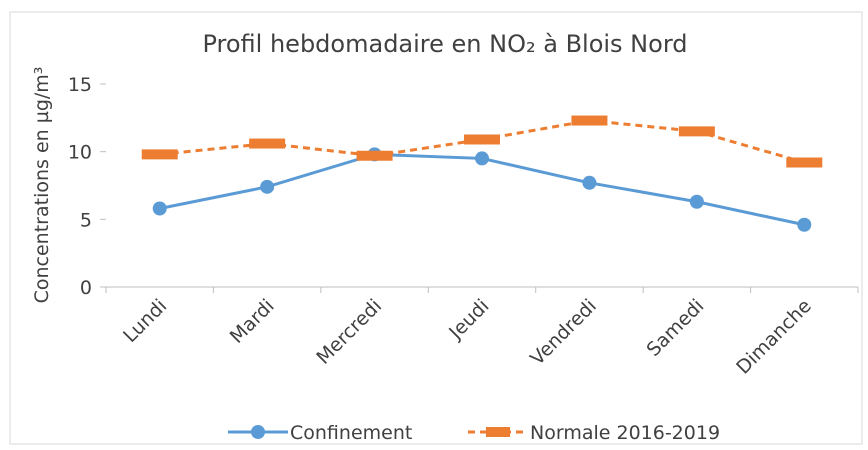 Image resolution: width=868 pixels, height=450 pixels. What do you see at coordinates (444, 44) in the screenshot?
I see `chart-title: Profil hebdomadaire en NO₂ à Blois Nord` at bounding box center [444, 44].